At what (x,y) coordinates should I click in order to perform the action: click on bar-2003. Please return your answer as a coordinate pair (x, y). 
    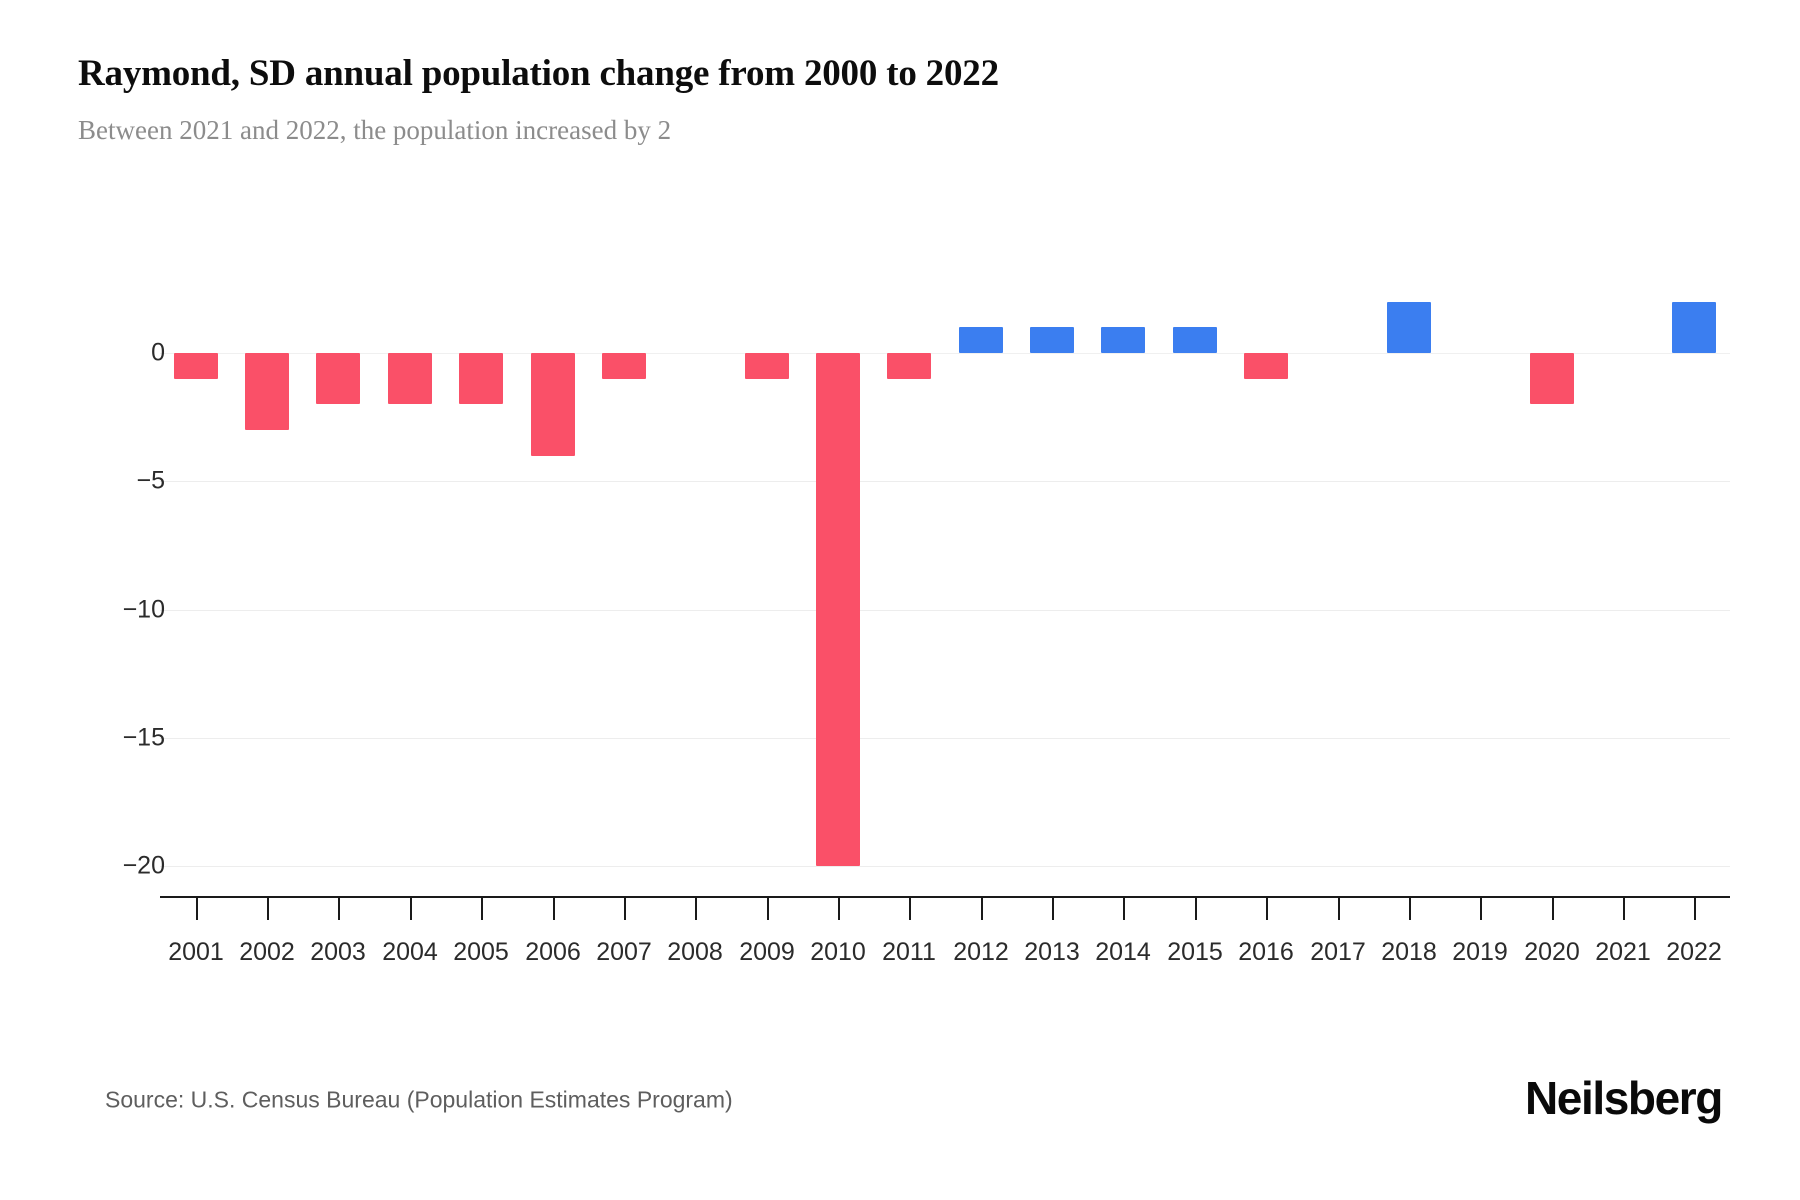
    Looking at the image, I should click on (338, 378).